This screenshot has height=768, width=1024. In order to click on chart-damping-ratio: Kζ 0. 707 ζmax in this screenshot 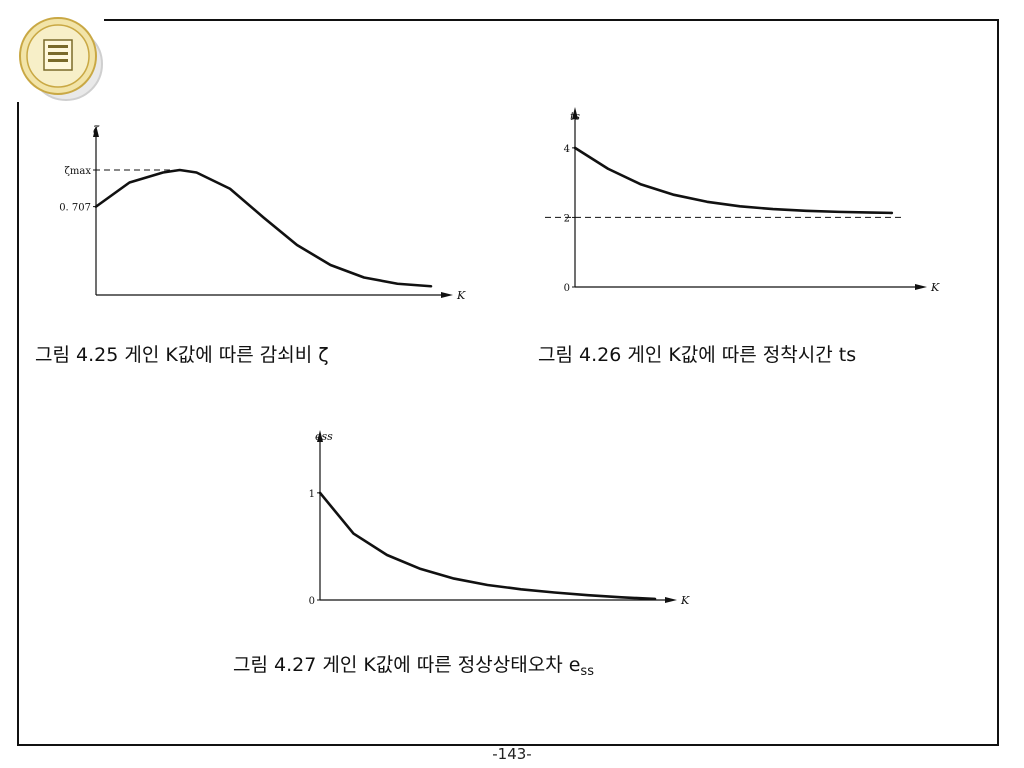, I will do `click(262, 213)`.